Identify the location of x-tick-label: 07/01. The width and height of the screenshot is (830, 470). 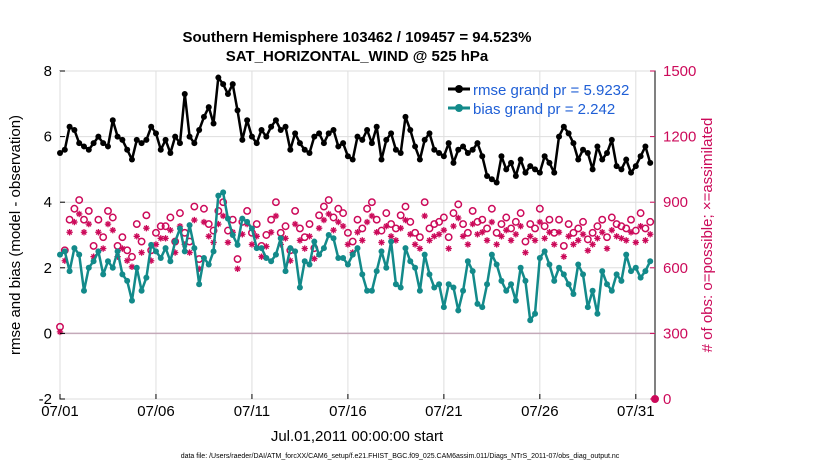
(60, 411).